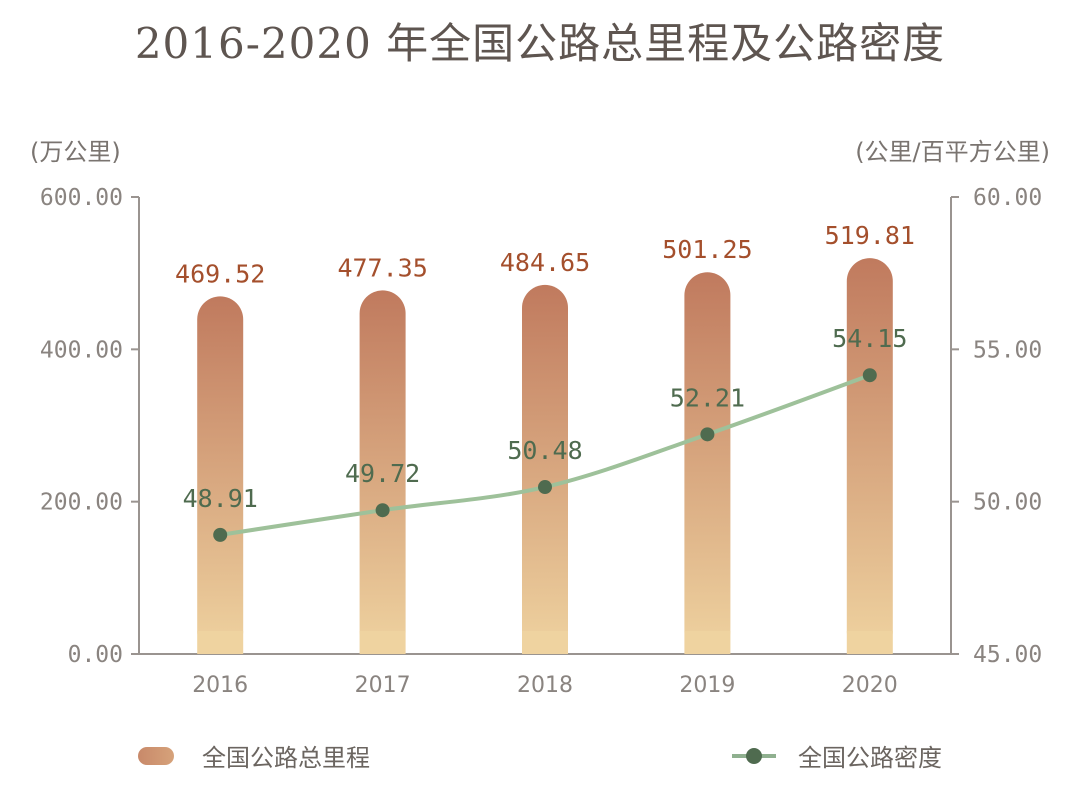  I want to click on left-tick-label: 200.00, so click(81, 503).